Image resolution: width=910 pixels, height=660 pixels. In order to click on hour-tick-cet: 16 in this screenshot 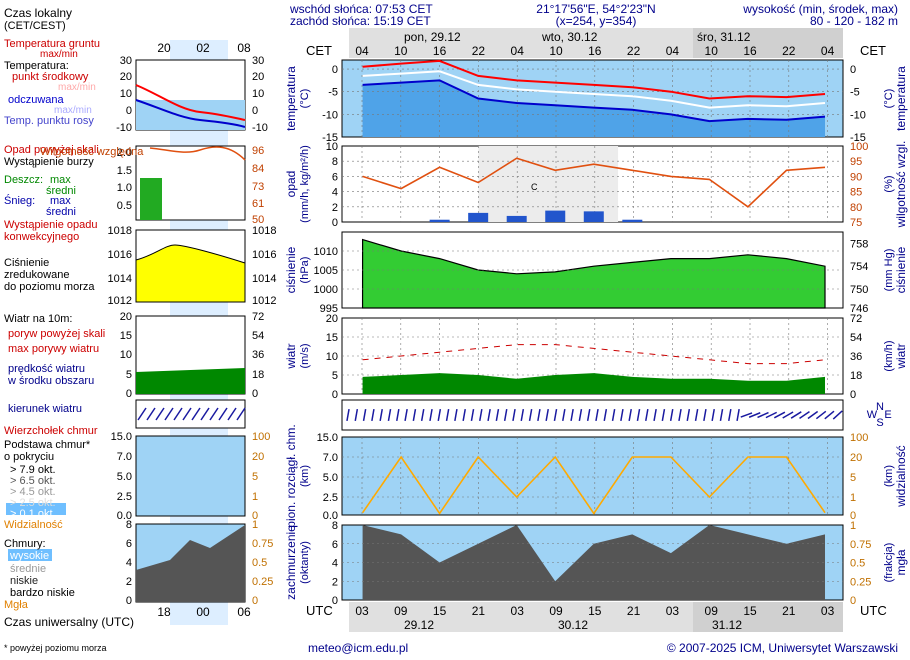, I will do `click(750, 51)`.